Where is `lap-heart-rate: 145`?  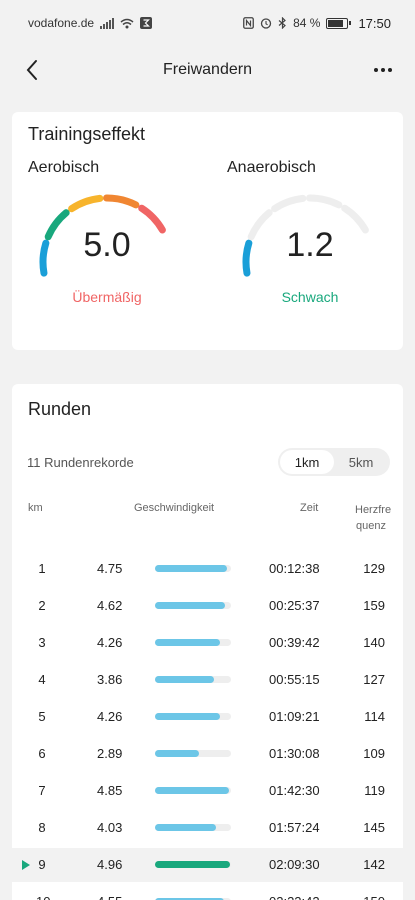 lap-heart-rate: 145 is located at coordinates (374, 827).